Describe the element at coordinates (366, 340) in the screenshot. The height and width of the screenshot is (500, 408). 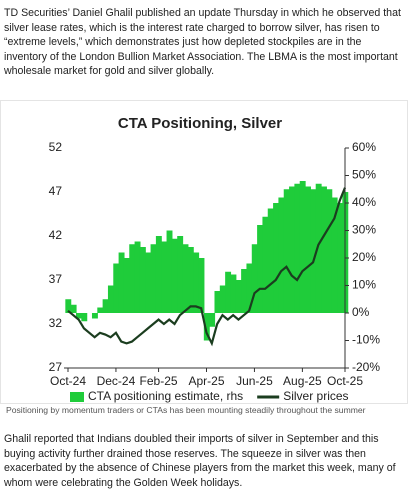
I see `y2-tick-label: -10%` at that location.